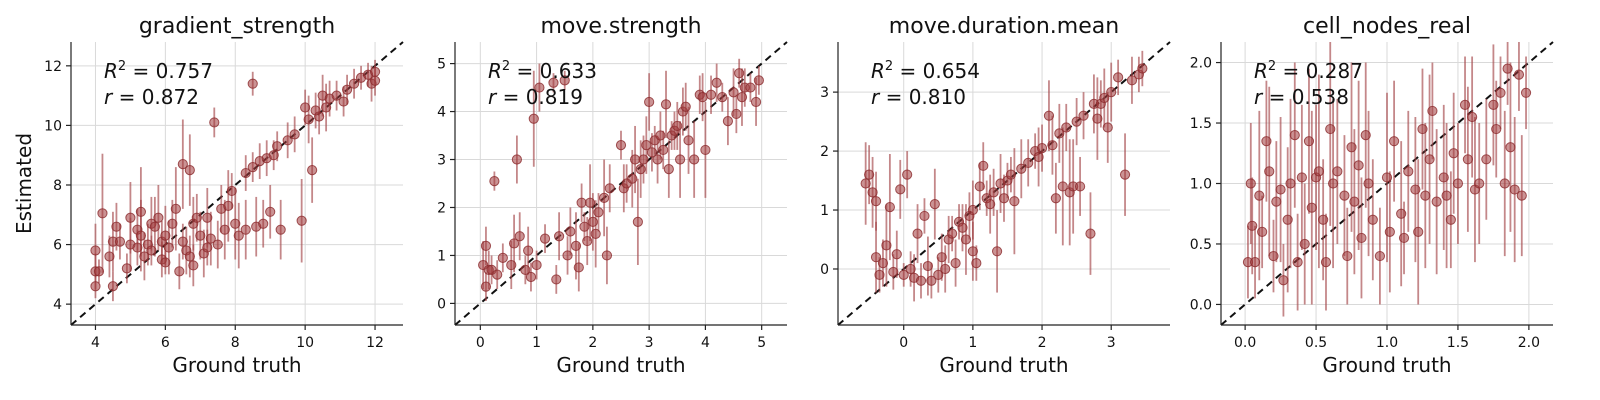 The image size is (1600, 400). I want to click on panel-title: move.duration.mean, so click(1004, 26).